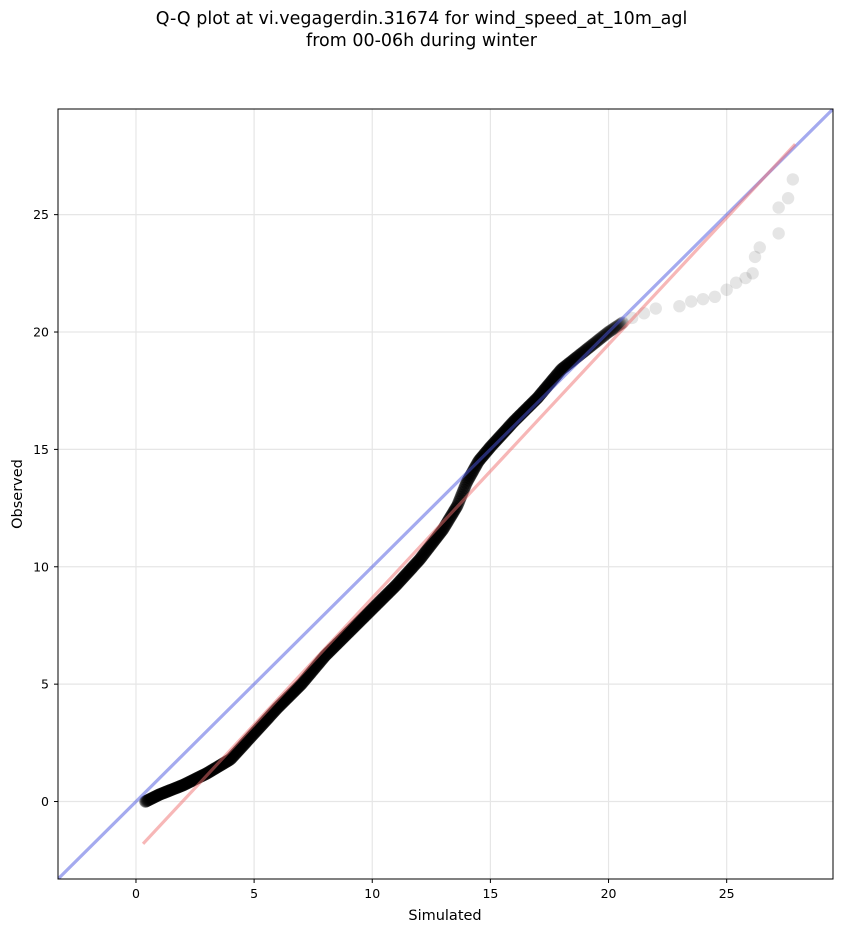 The image size is (843, 934). I want to click on x-axis-label: Simulated, so click(444, 916).